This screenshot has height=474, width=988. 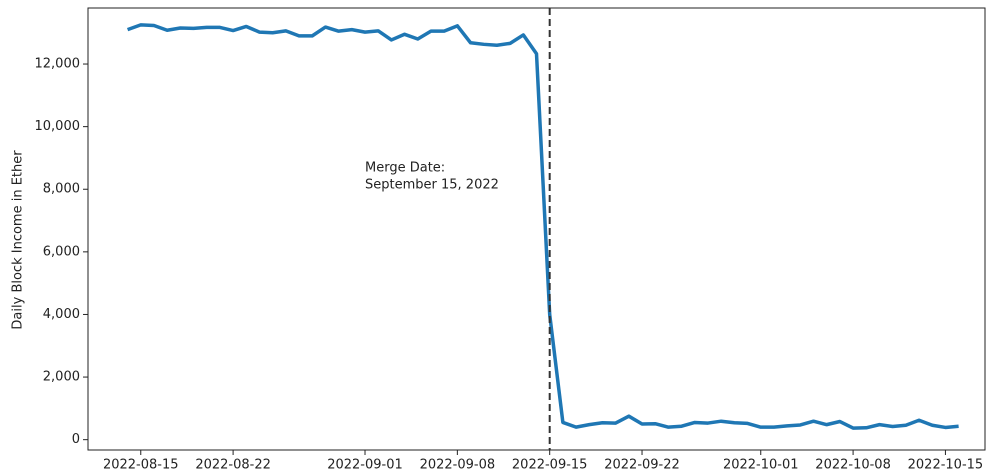 I want to click on x-tick-label: 2022-09-08, so click(x=458, y=465).